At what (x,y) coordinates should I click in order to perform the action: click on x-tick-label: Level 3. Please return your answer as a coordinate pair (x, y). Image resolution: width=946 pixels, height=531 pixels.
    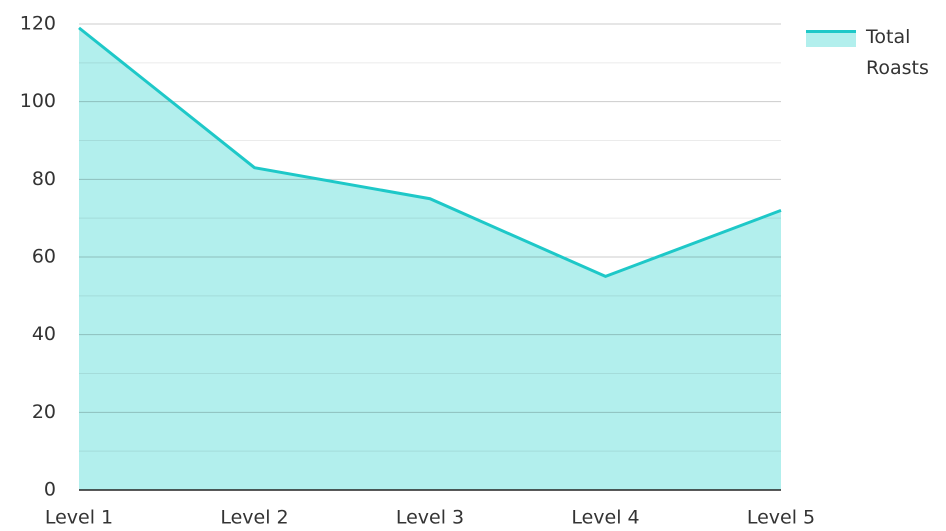
    Looking at the image, I should click on (430, 518).